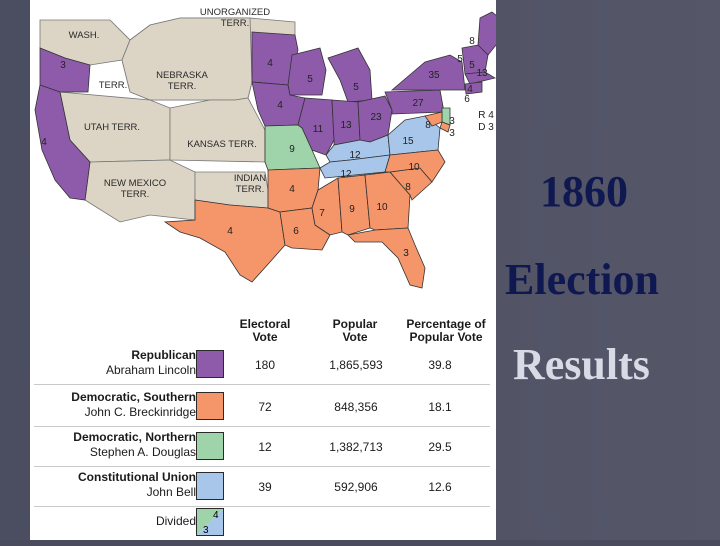 This screenshot has width=720, height=546. Describe the element at coordinates (133, 397) in the screenshot. I see `legend-party: Democratic, Southern` at that location.